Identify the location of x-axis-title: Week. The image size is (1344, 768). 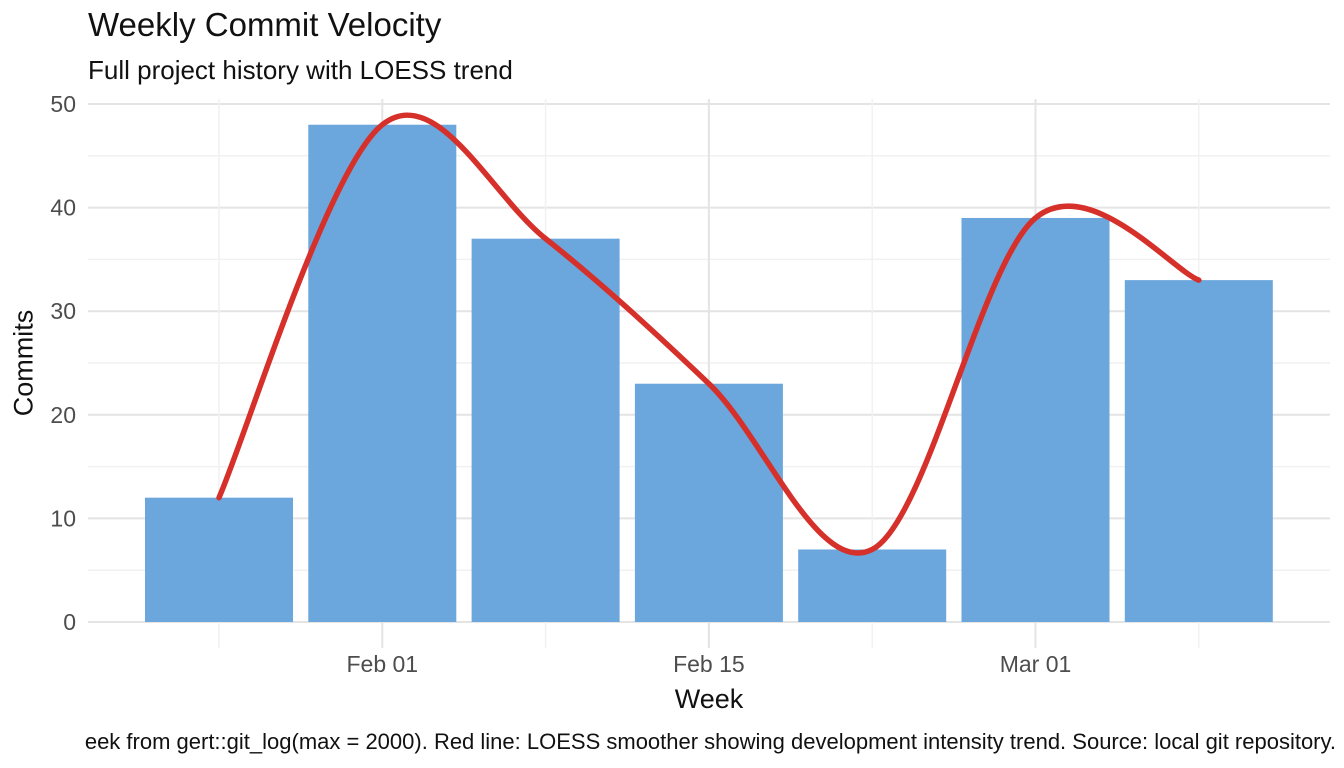
(709, 699).